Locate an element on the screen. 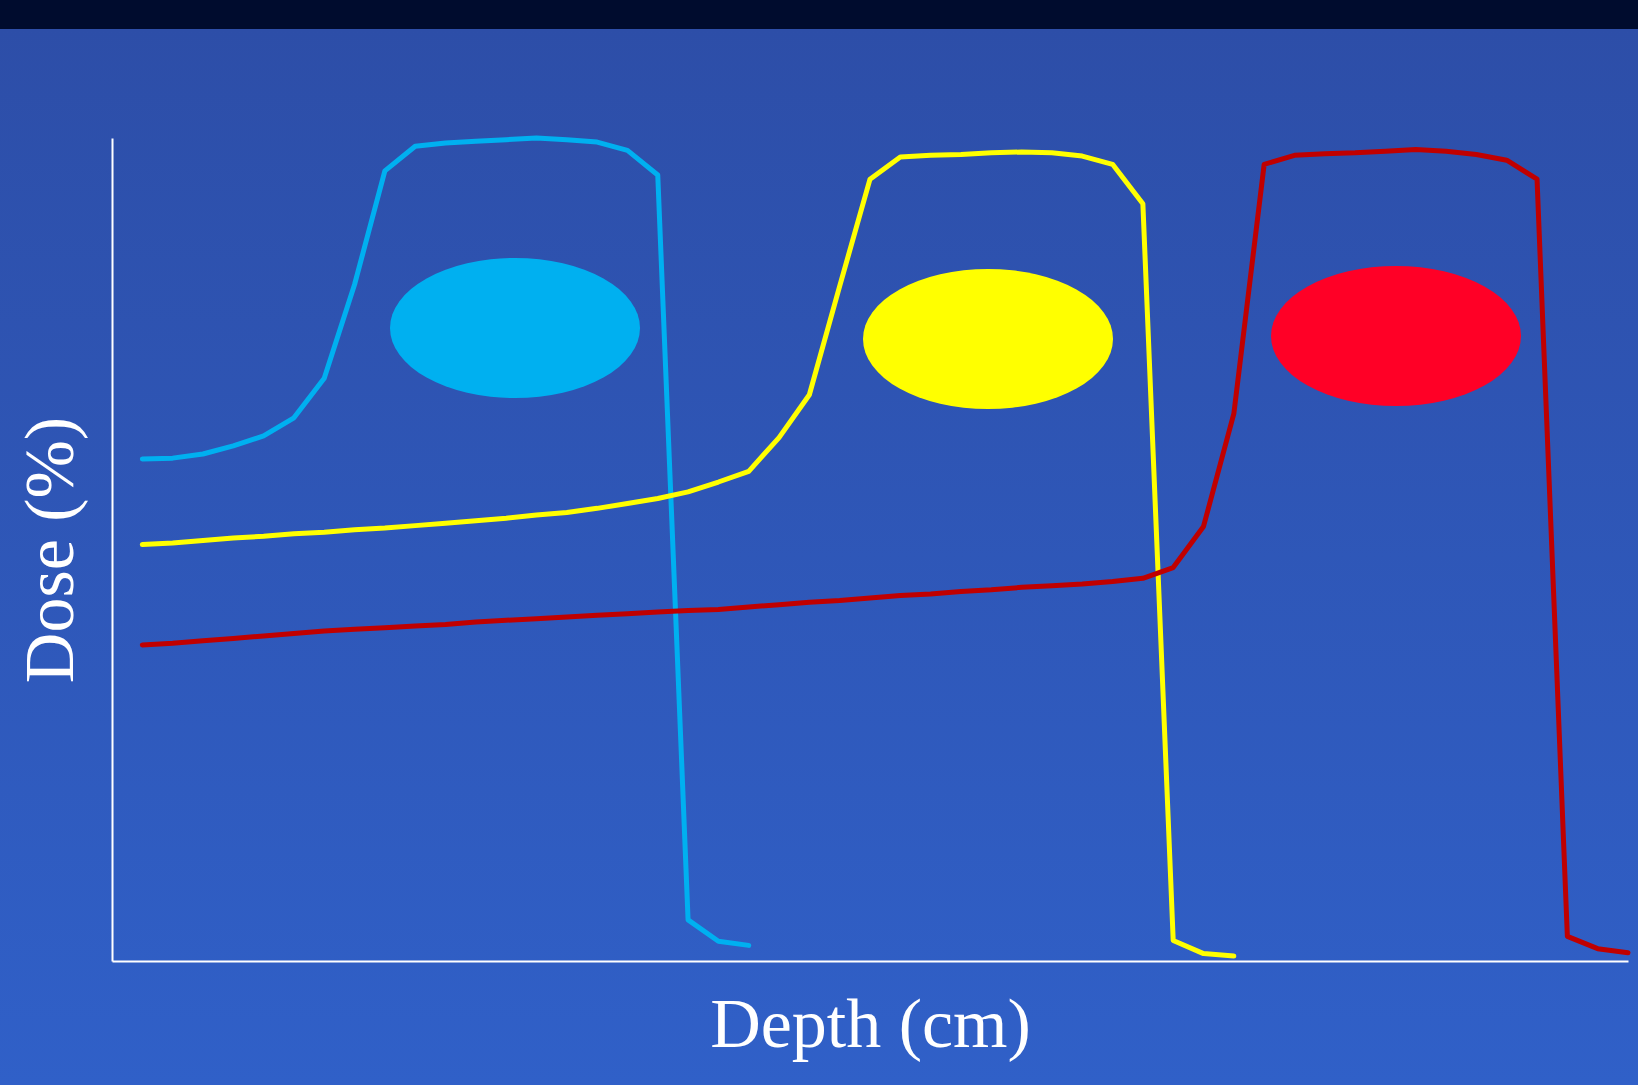  y-axis-title: Dose (%) is located at coordinates (49, 550).